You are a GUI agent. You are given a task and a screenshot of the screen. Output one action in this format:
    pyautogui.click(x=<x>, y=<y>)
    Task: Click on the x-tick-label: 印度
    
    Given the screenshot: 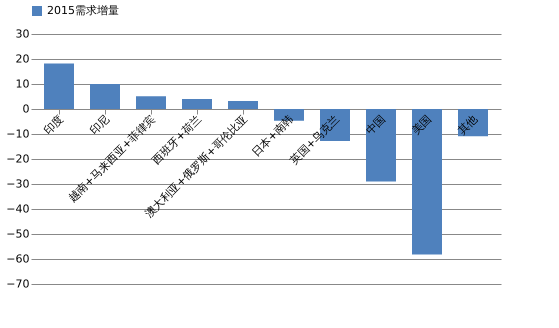 What is the action you would take?
    pyautogui.click(x=53, y=125)
    